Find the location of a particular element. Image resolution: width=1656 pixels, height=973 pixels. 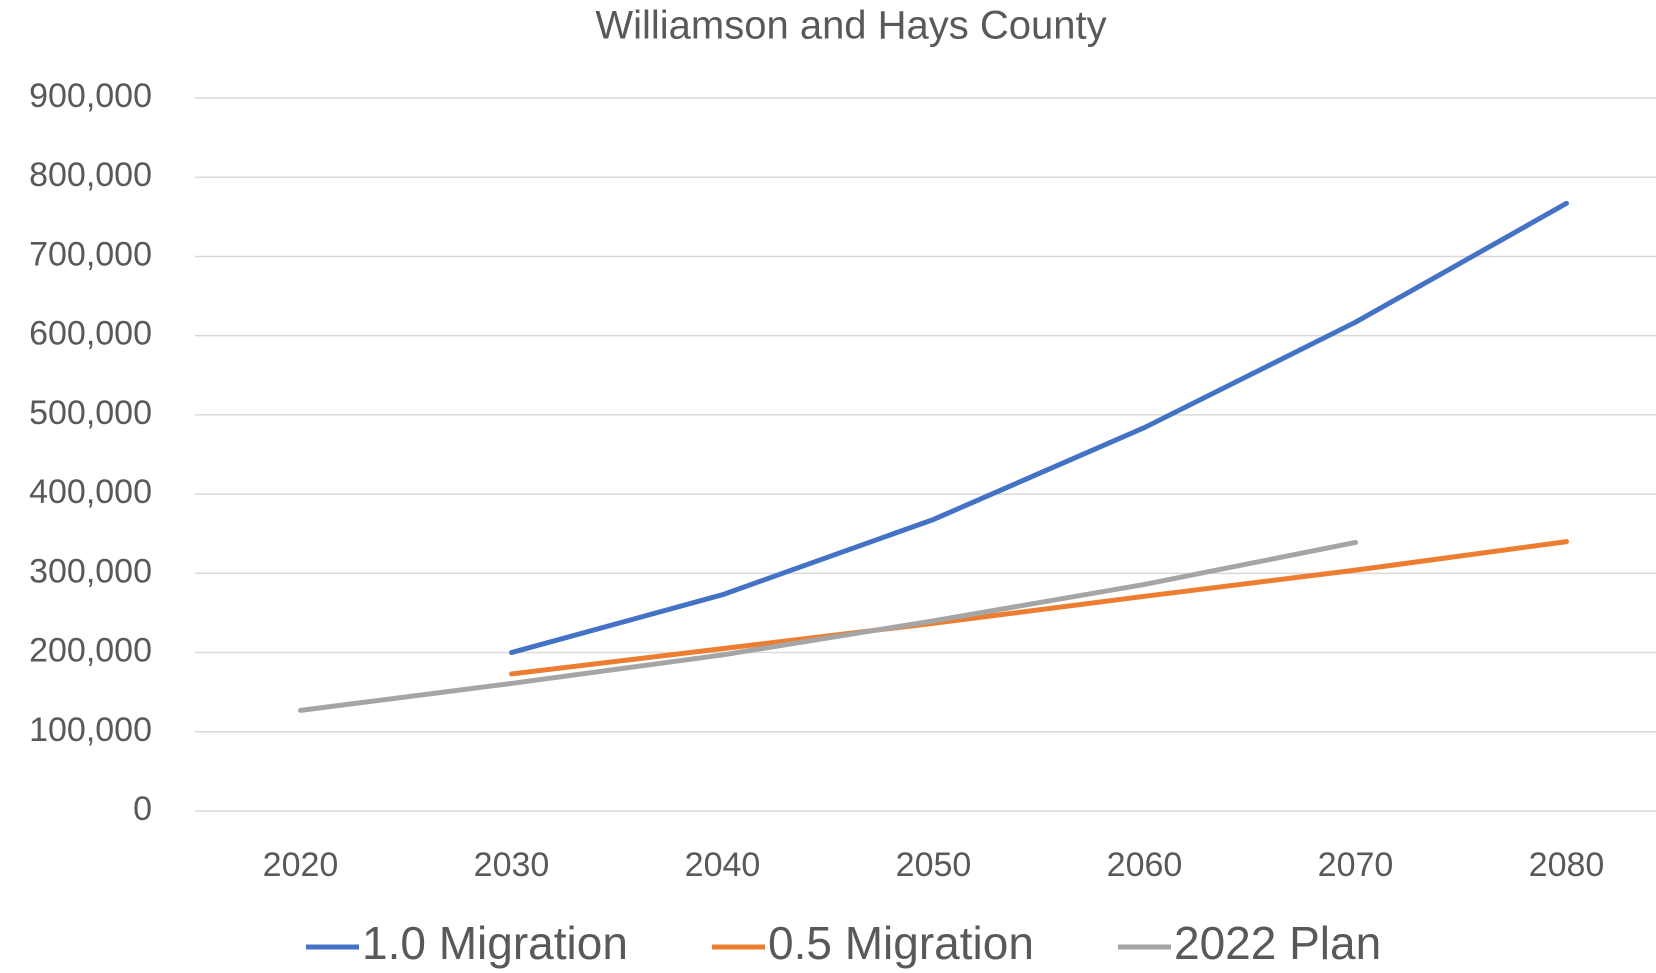

y-tick-label: 0 is located at coordinates (142, 809).